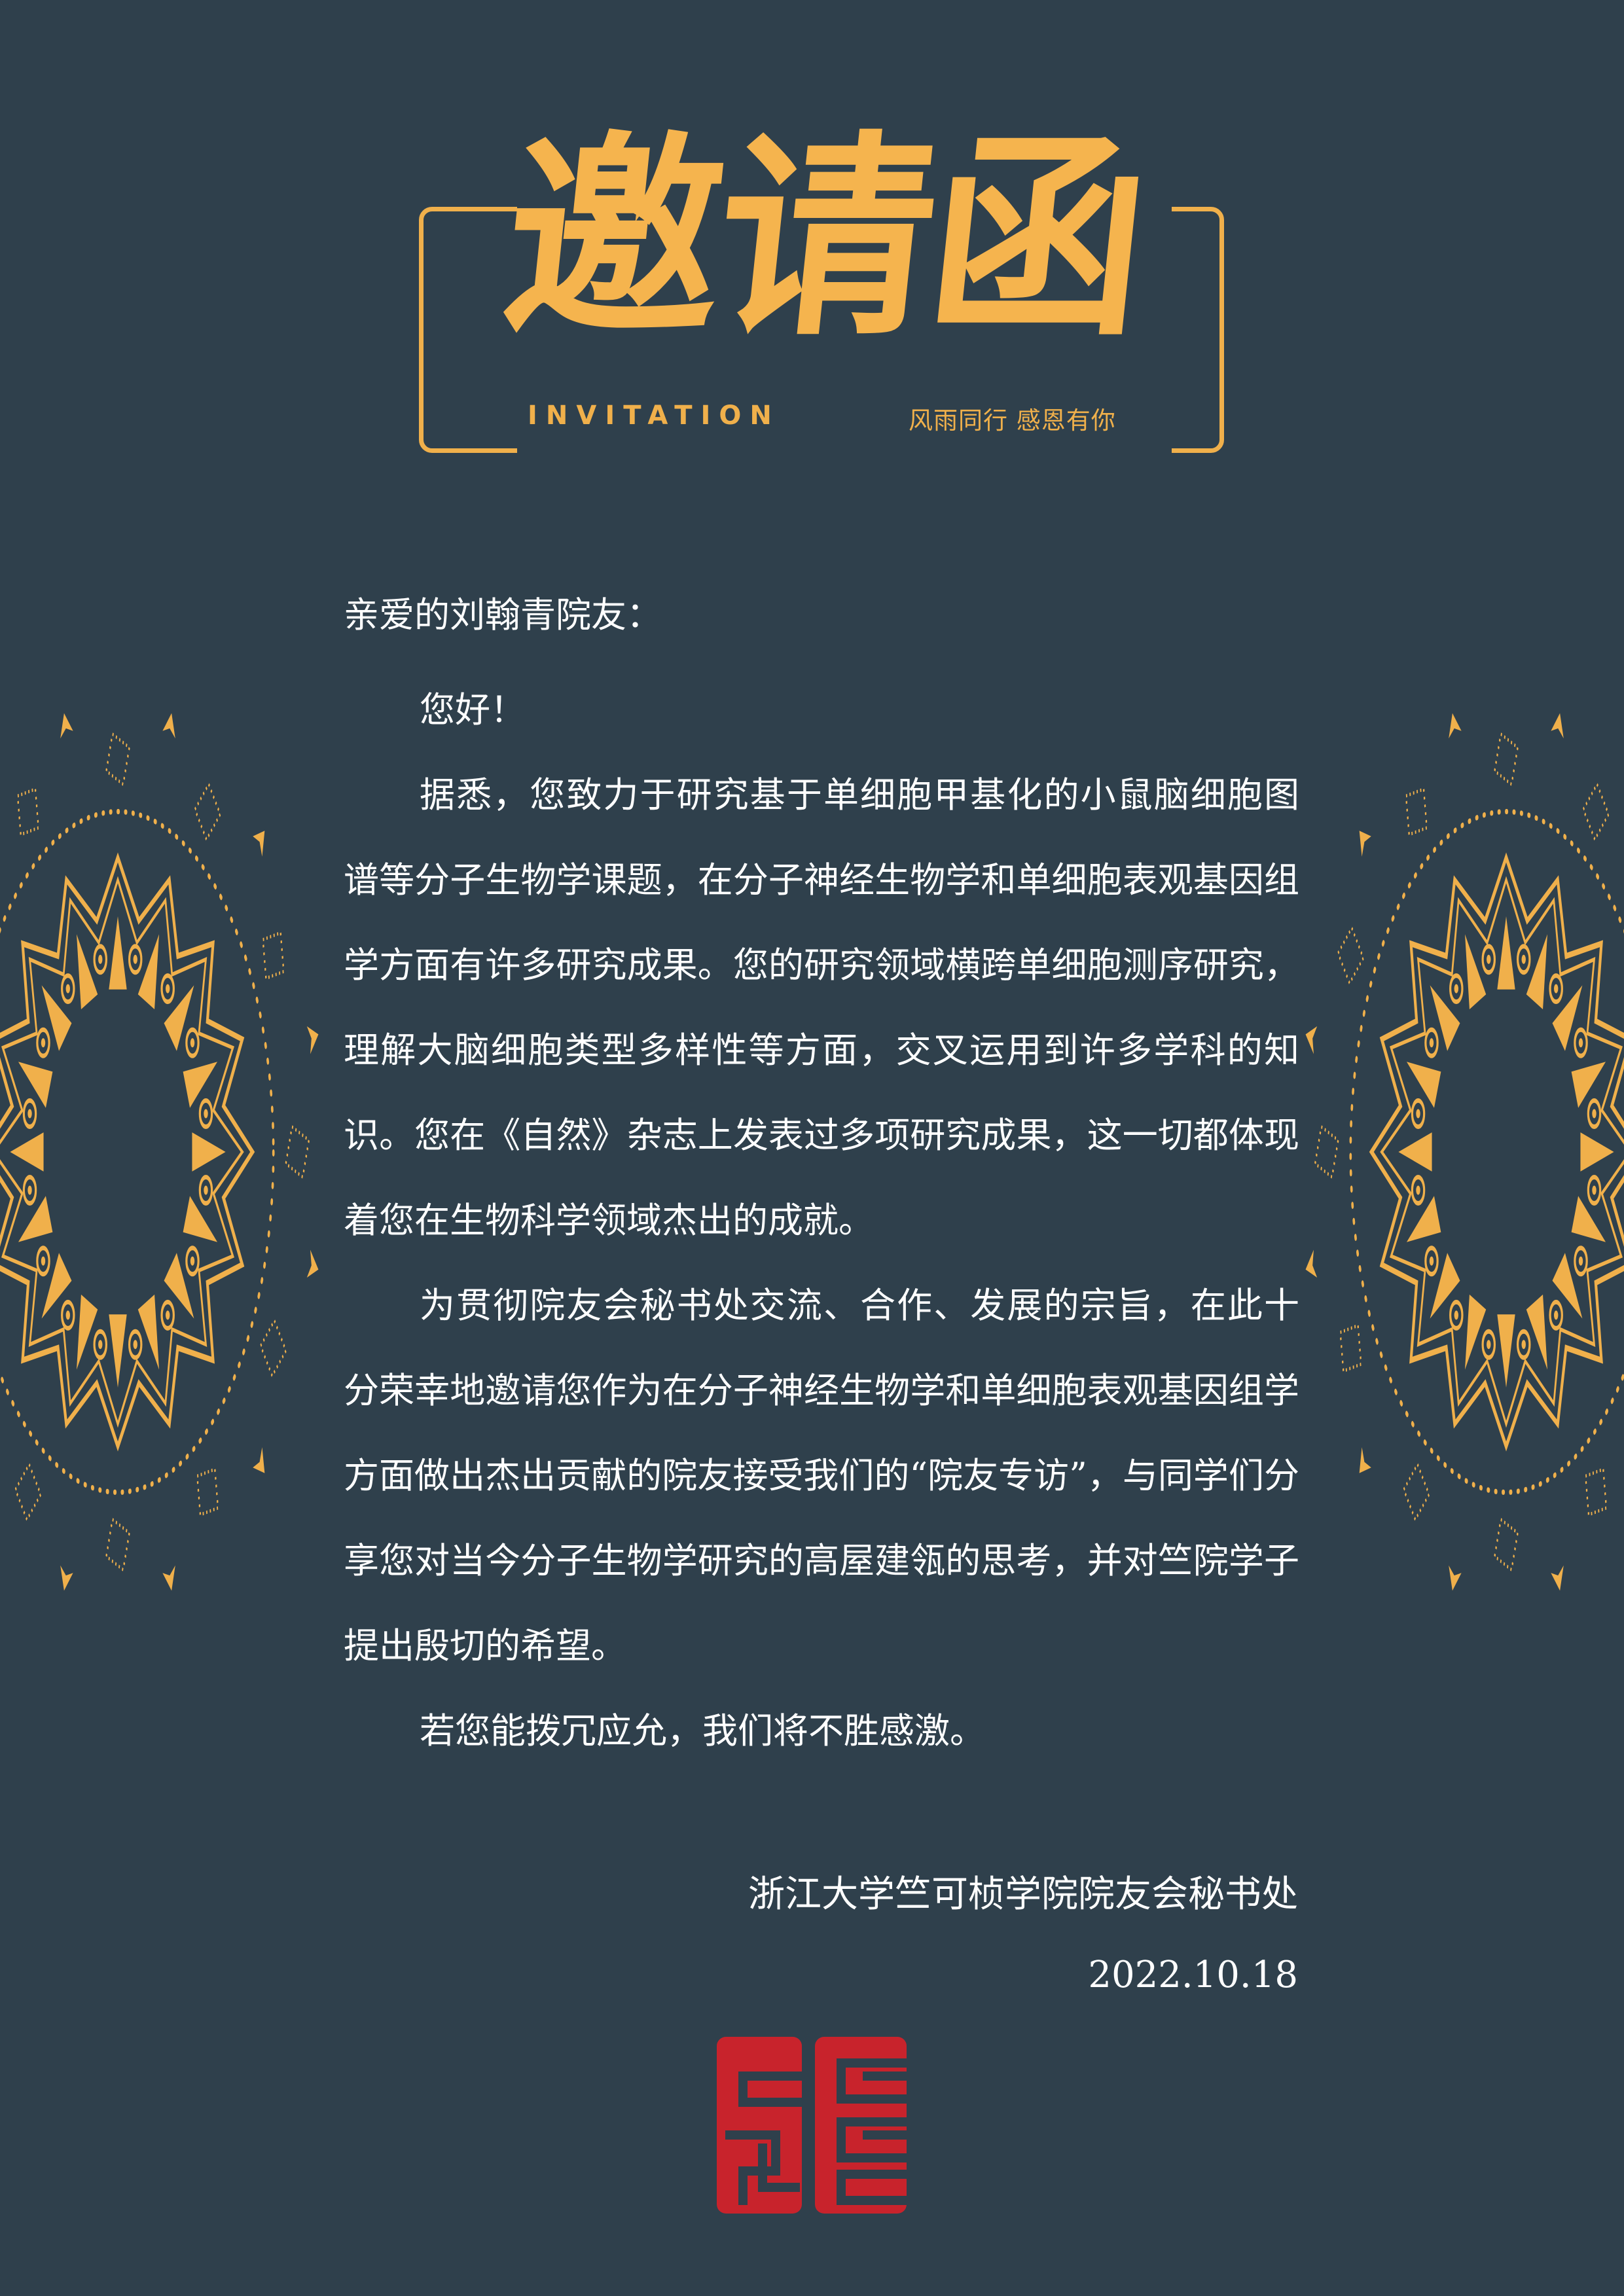 The height and width of the screenshot is (2296, 1624). What do you see at coordinates (812, 2125) in the screenshot?
I see `college-seal-logo` at bounding box center [812, 2125].